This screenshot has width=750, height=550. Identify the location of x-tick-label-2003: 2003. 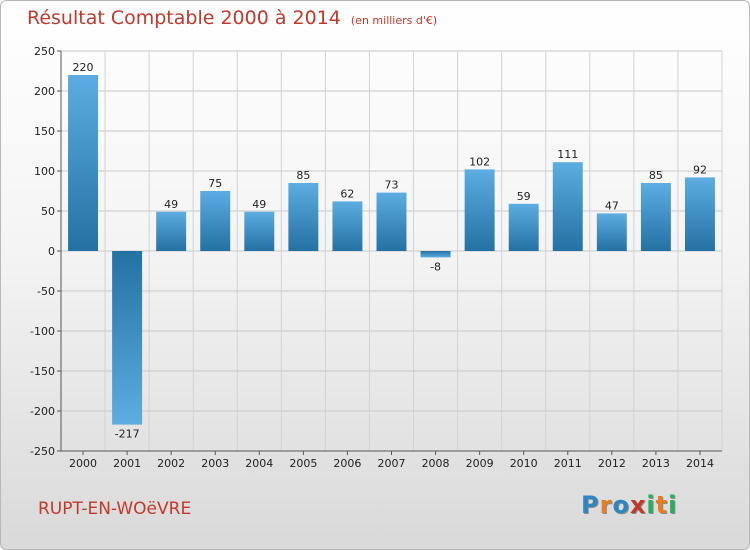
(215, 463).